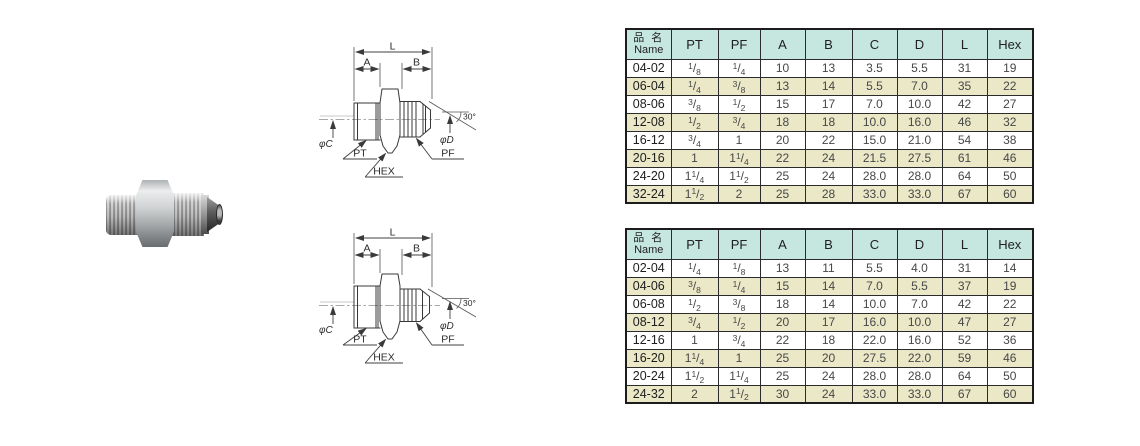 Image resolution: width=1140 pixels, height=446 pixels. What do you see at coordinates (694, 340) in the screenshot?
I see `cell-pt: 1` at bounding box center [694, 340].